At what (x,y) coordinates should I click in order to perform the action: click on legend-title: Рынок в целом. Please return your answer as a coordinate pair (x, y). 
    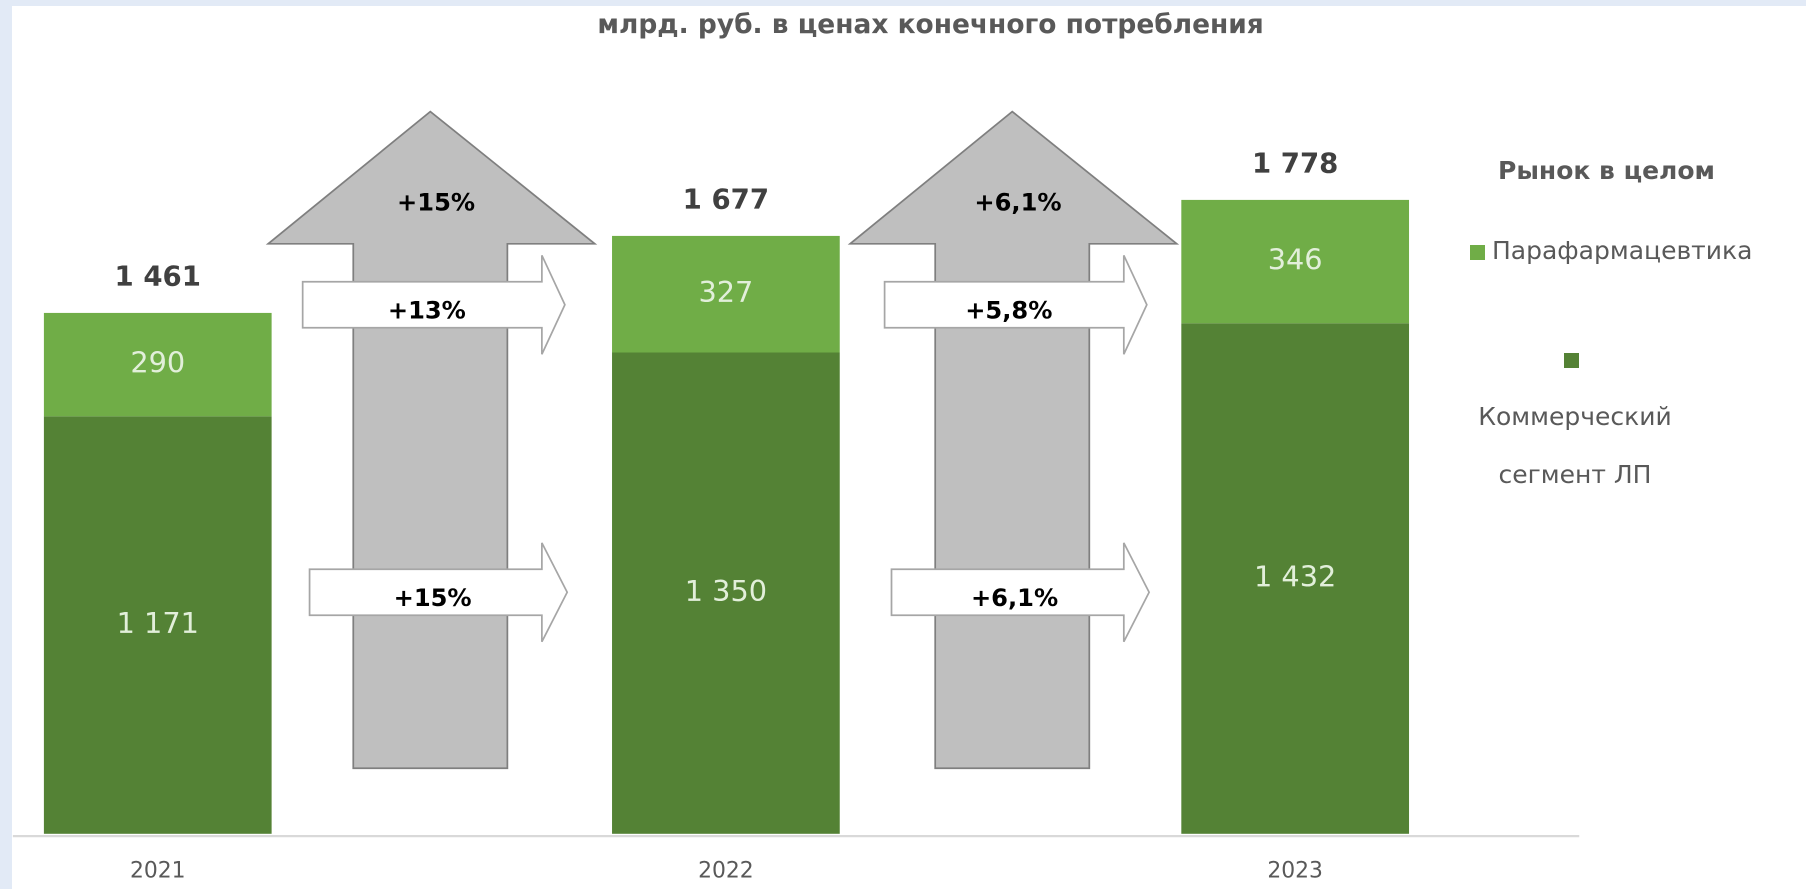
    Looking at the image, I should click on (1606, 170).